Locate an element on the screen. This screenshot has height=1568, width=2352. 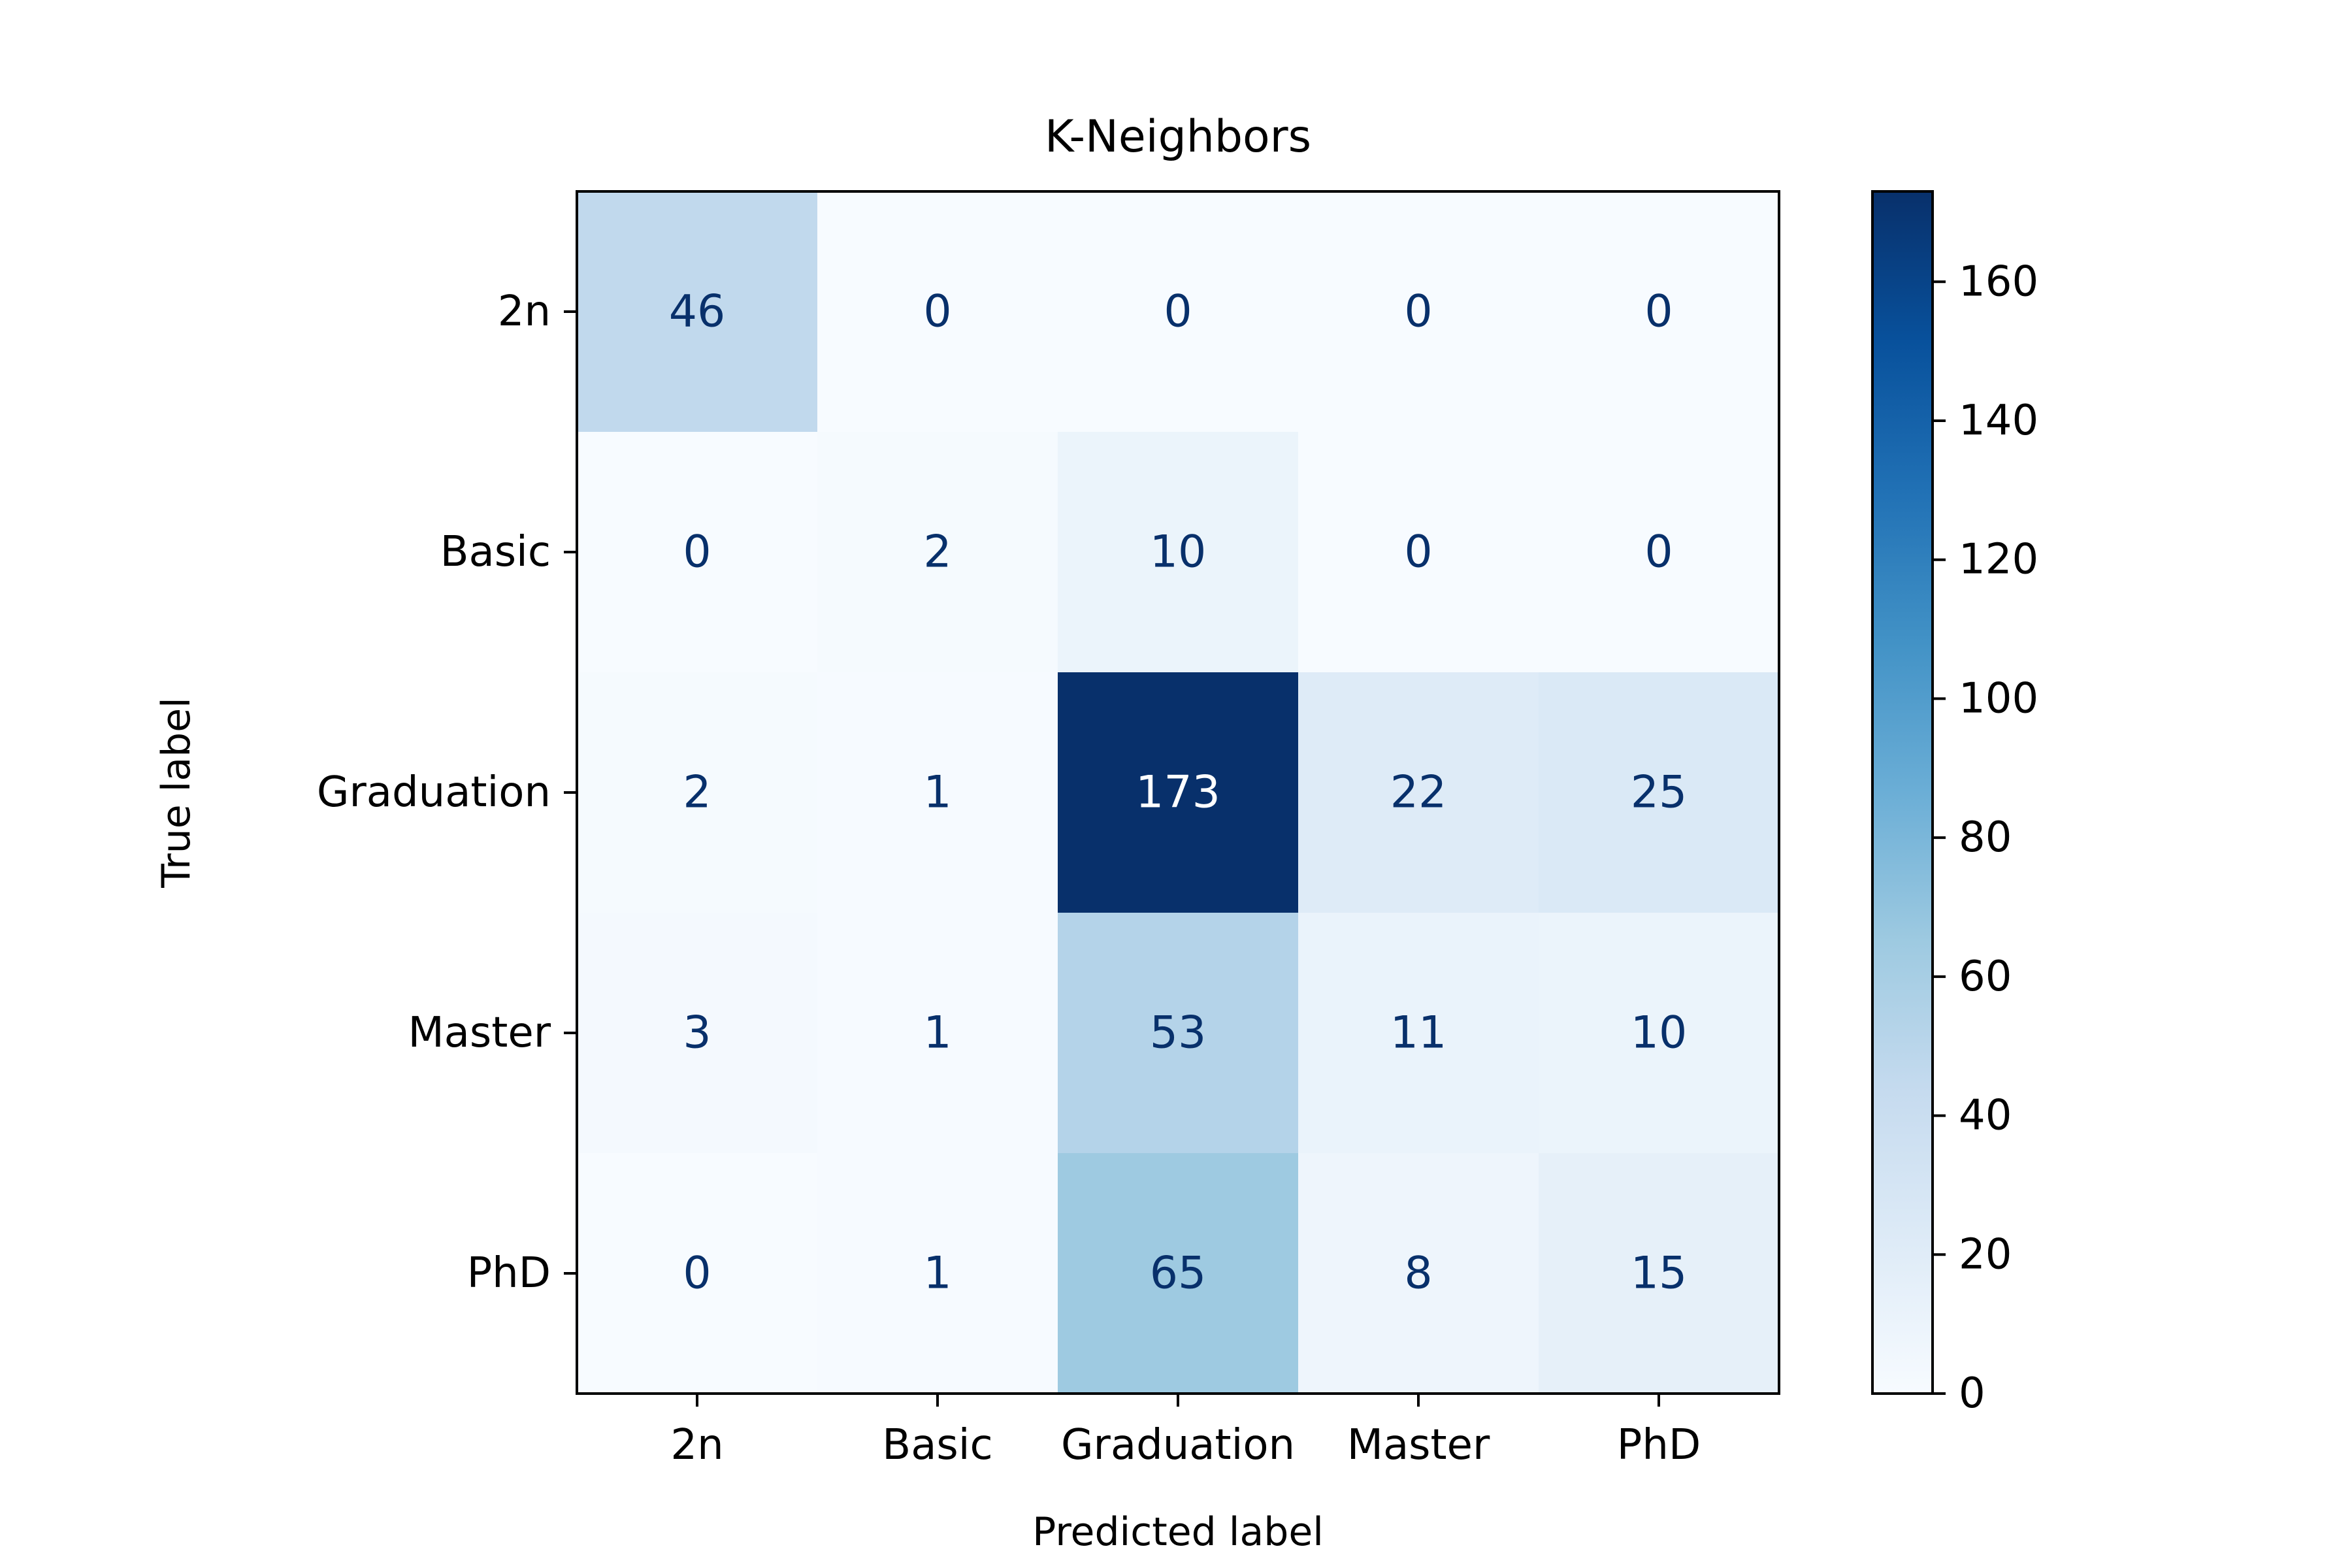
x-tick-label: Graduation is located at coordinates (1178, 1445).